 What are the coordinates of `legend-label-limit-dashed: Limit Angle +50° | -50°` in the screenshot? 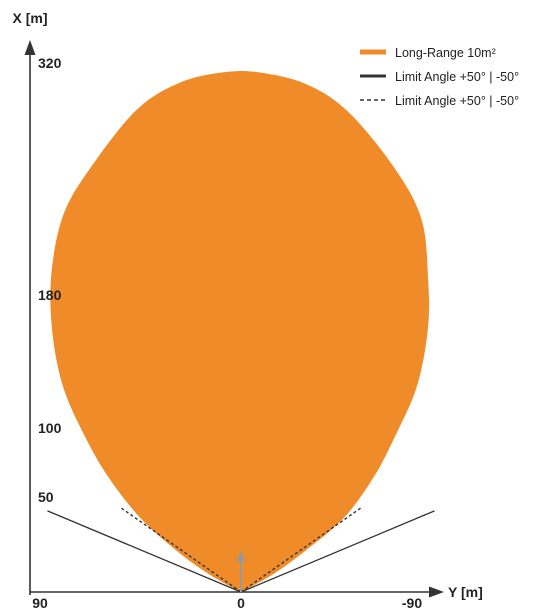 It's located at (457, 101).